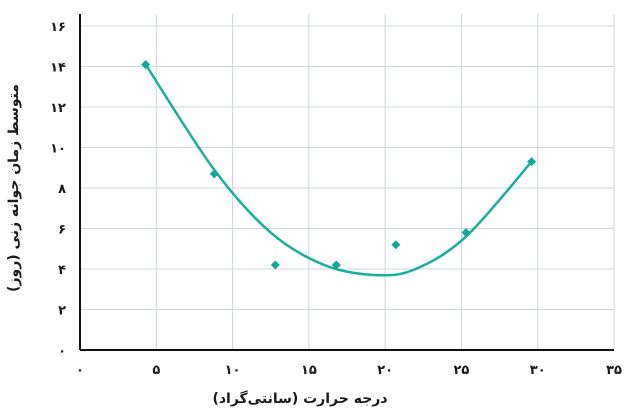 This screenshot has height=416, width=638. I want to click on x-tick-label: ۲۰, so click(385, 370).